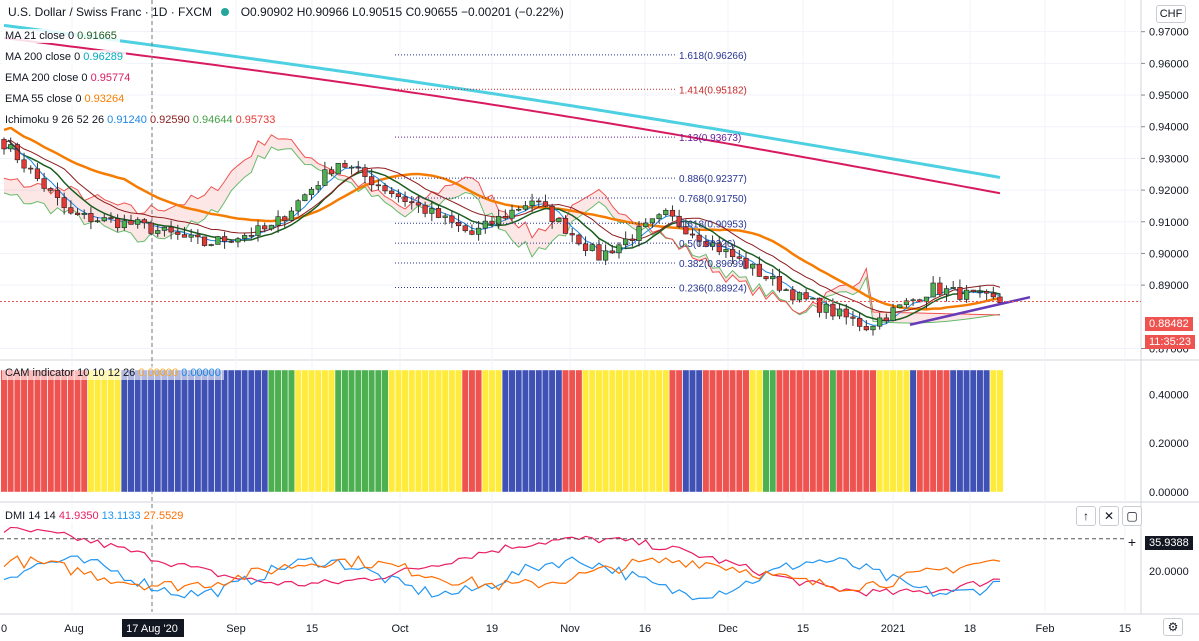 The width and height of the screenshot is (1199, 641). What do you see at coordinates (1109, 516) in the screenshot?
I see `close-pane-button: ✕` at bounding box center [1109, 516].